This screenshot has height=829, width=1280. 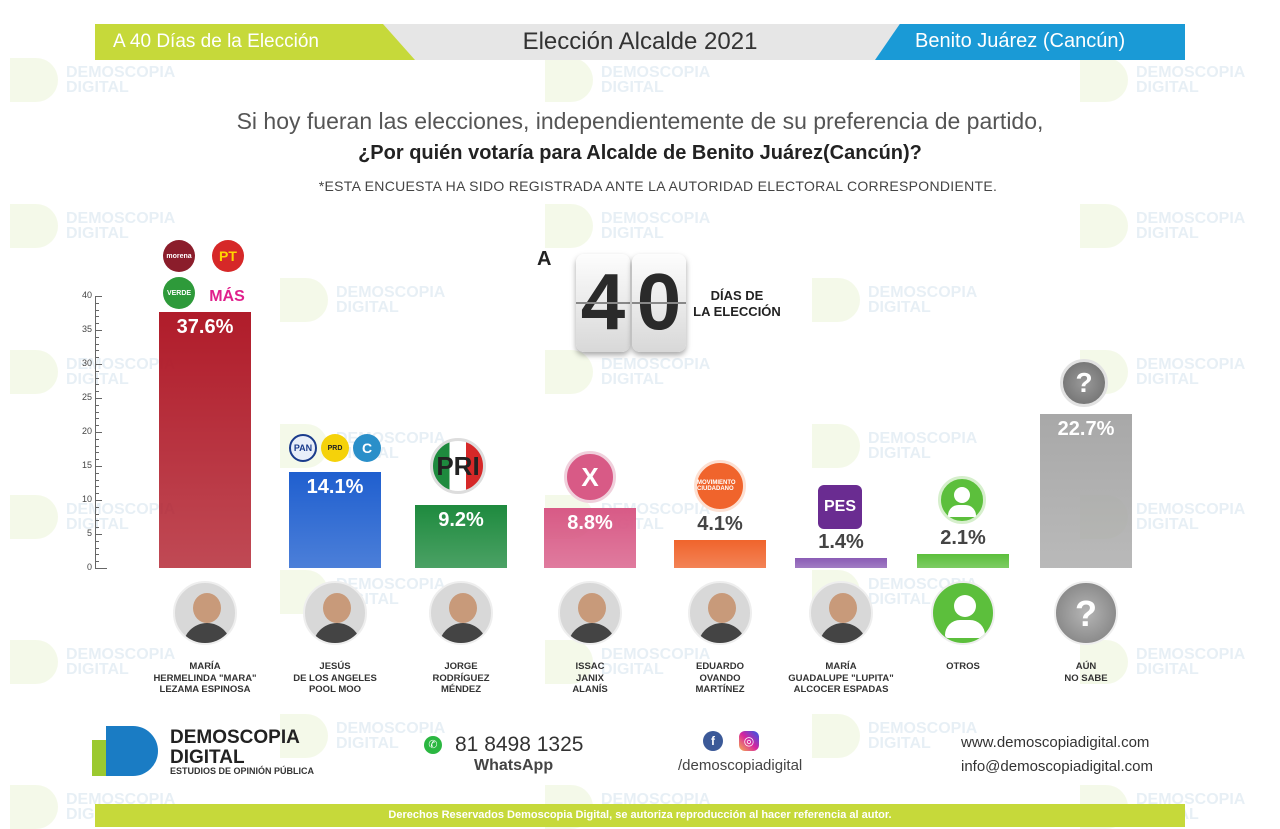 I want to click on question-icon: ?, so click(x=1086, y=613).